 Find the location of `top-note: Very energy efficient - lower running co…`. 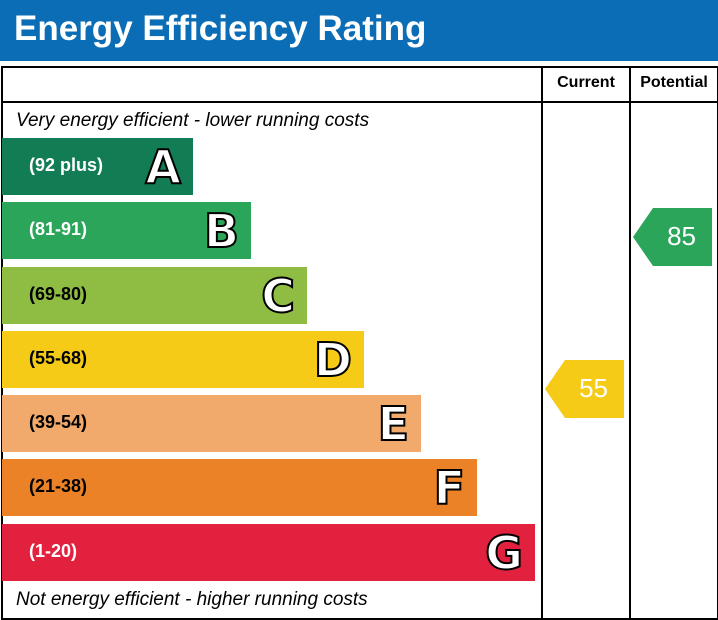

top-note: Very energy efficient - lower running co… is located at coordinates (193, 120).